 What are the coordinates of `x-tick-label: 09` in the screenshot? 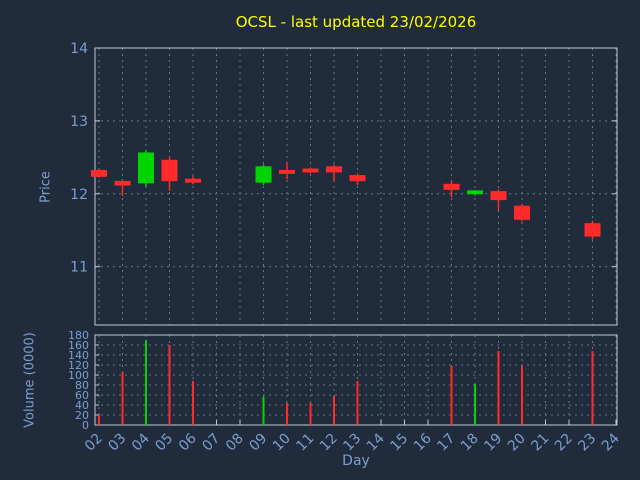 It's located at (258, 443).